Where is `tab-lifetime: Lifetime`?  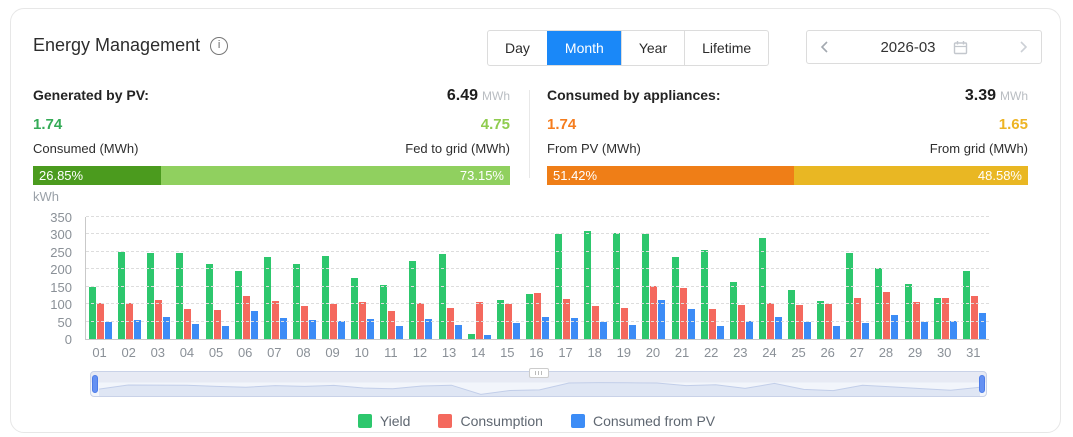 tab-lifetime: Lifetime is located at coordinates (726, 48).